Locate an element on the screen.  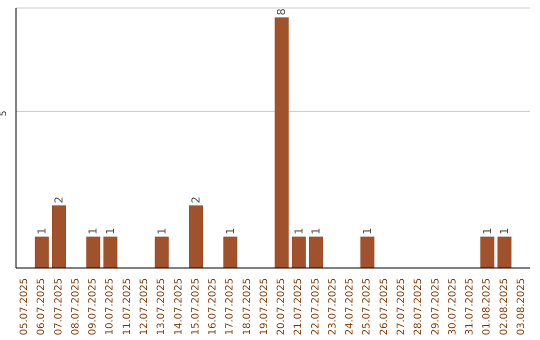
x-tick-label: 30.07.2025 is located at coordinates (452, 307).